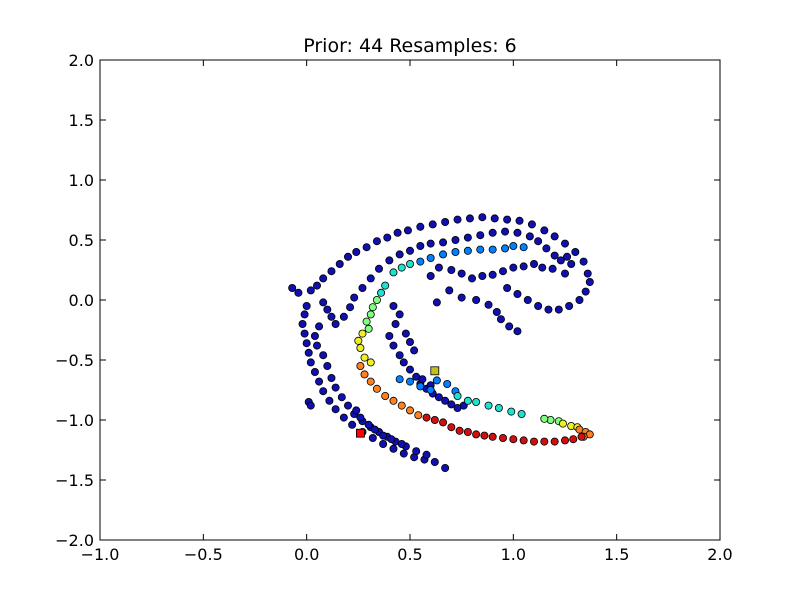 The width and height of the screenshot is (800, 600). I want to click on marker-square, so click(435, 371).